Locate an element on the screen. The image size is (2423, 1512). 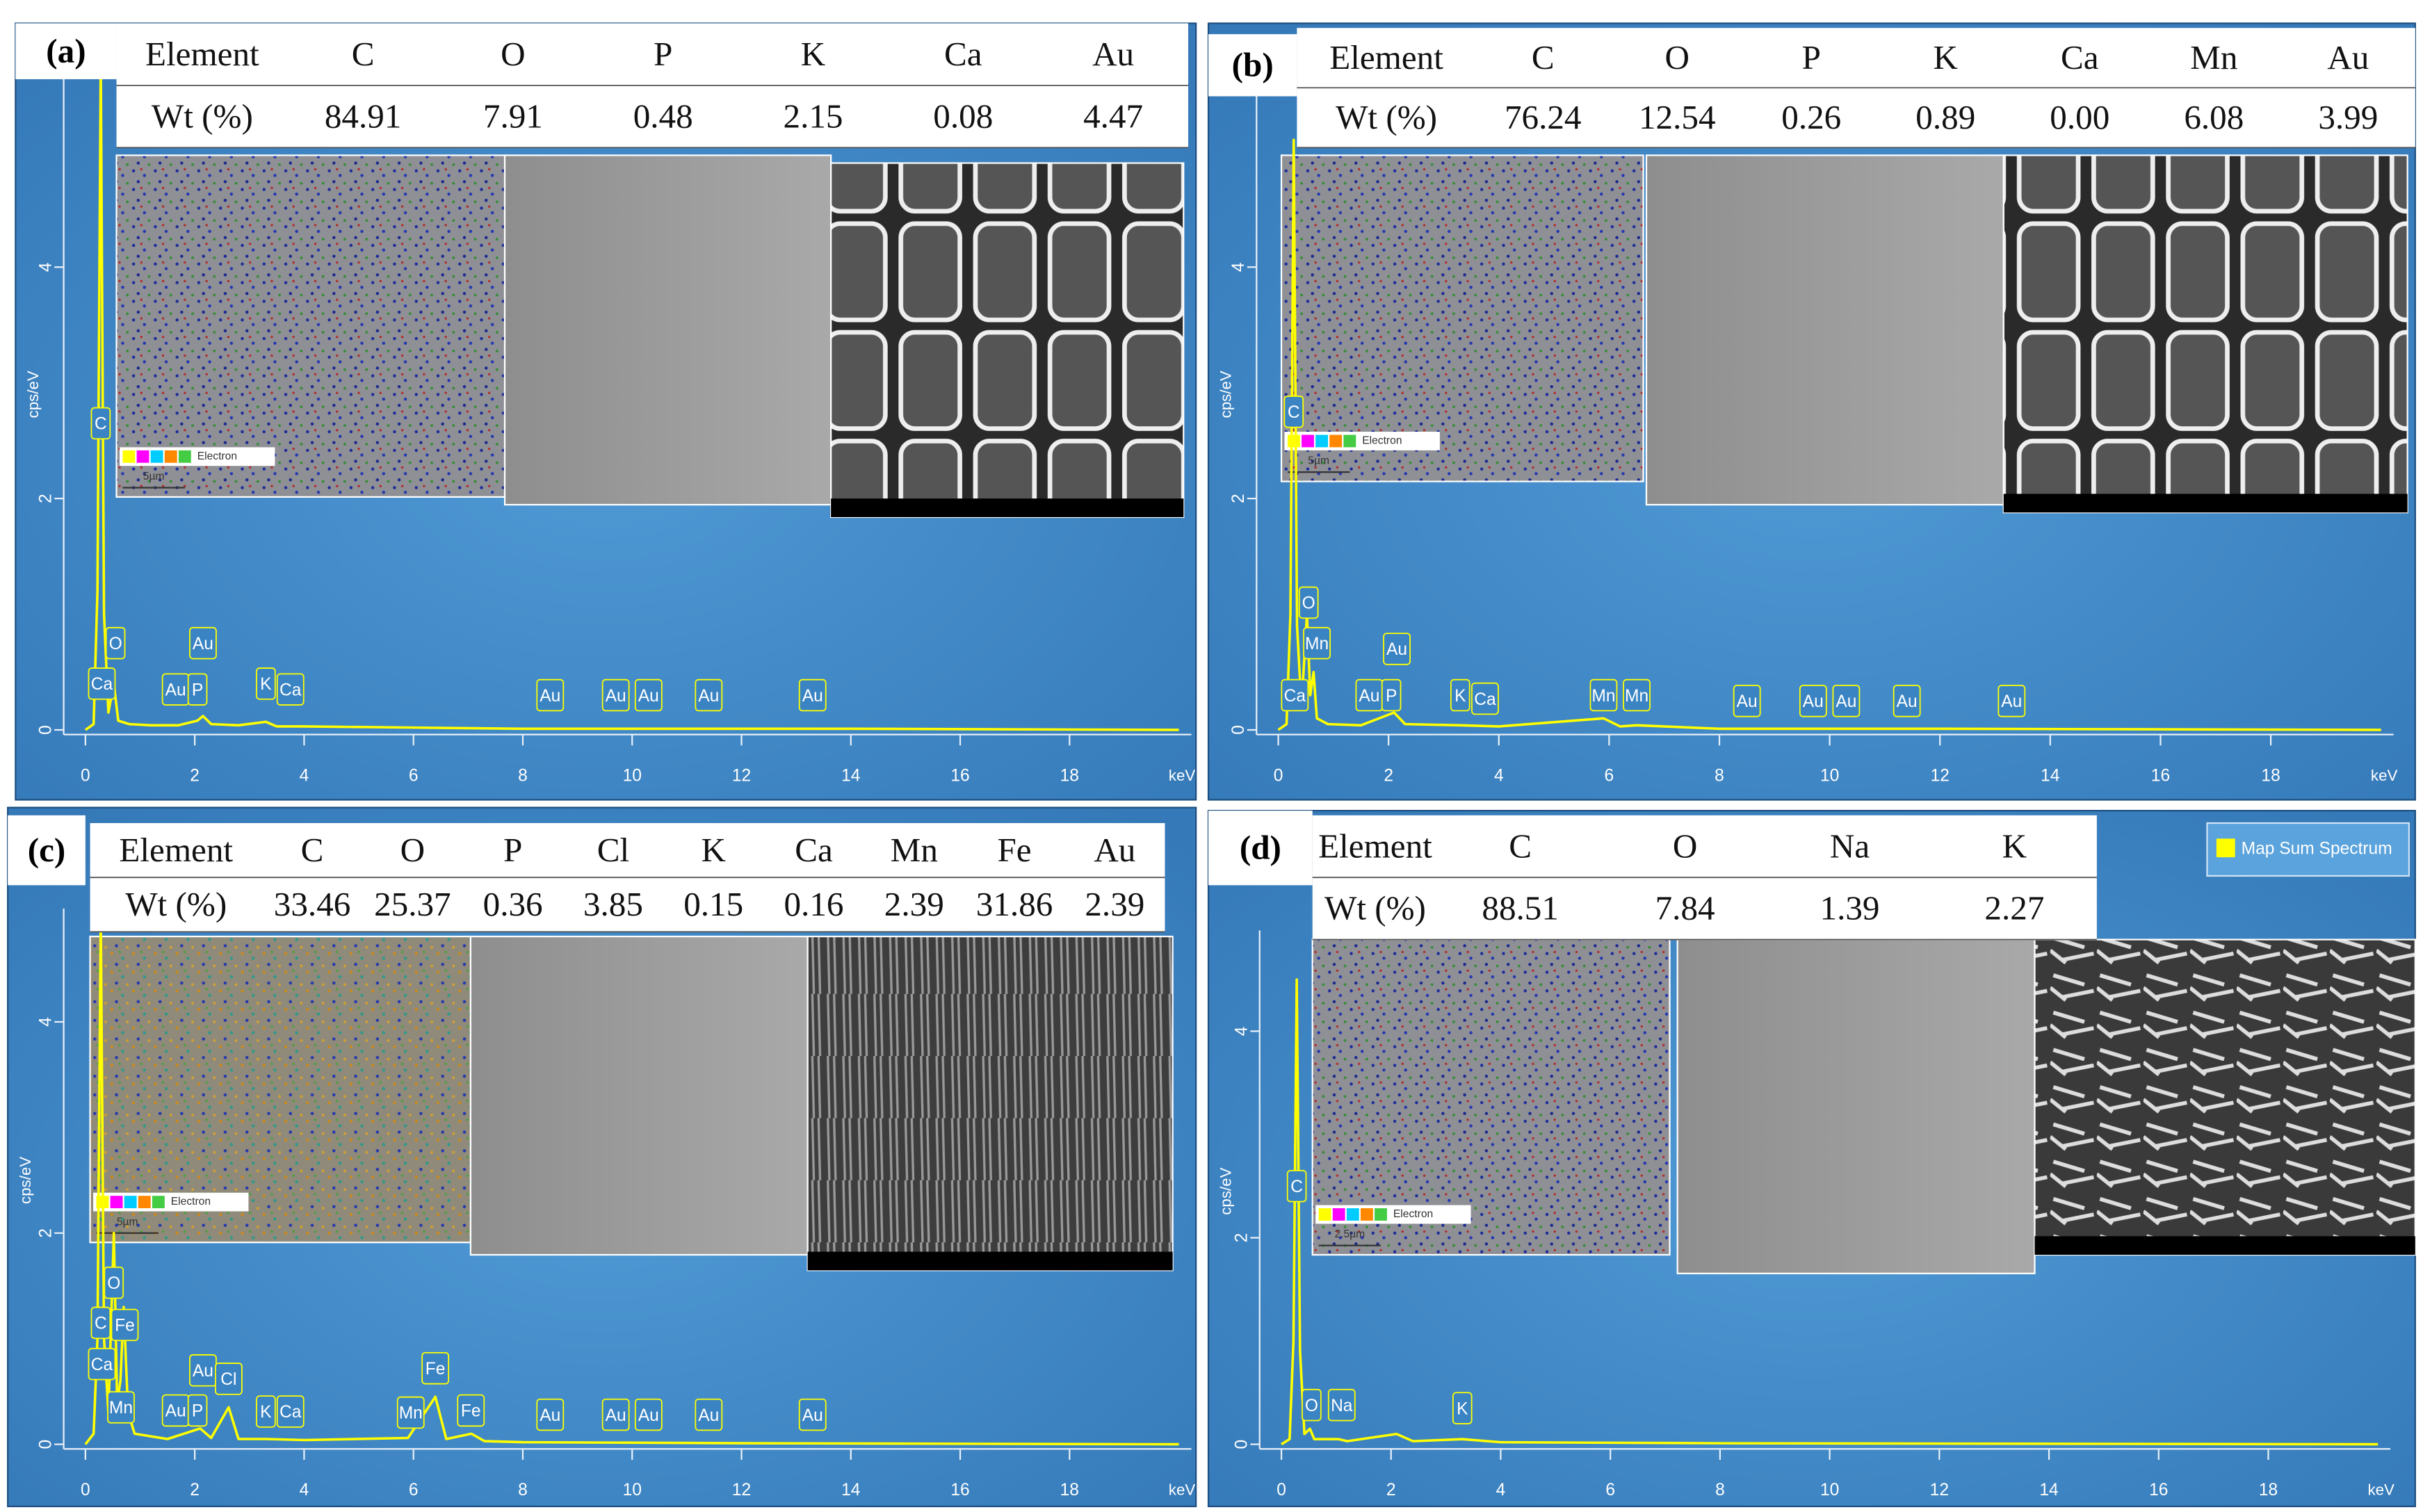
table-cell: 2.39 is located at coordinates (914, 904).